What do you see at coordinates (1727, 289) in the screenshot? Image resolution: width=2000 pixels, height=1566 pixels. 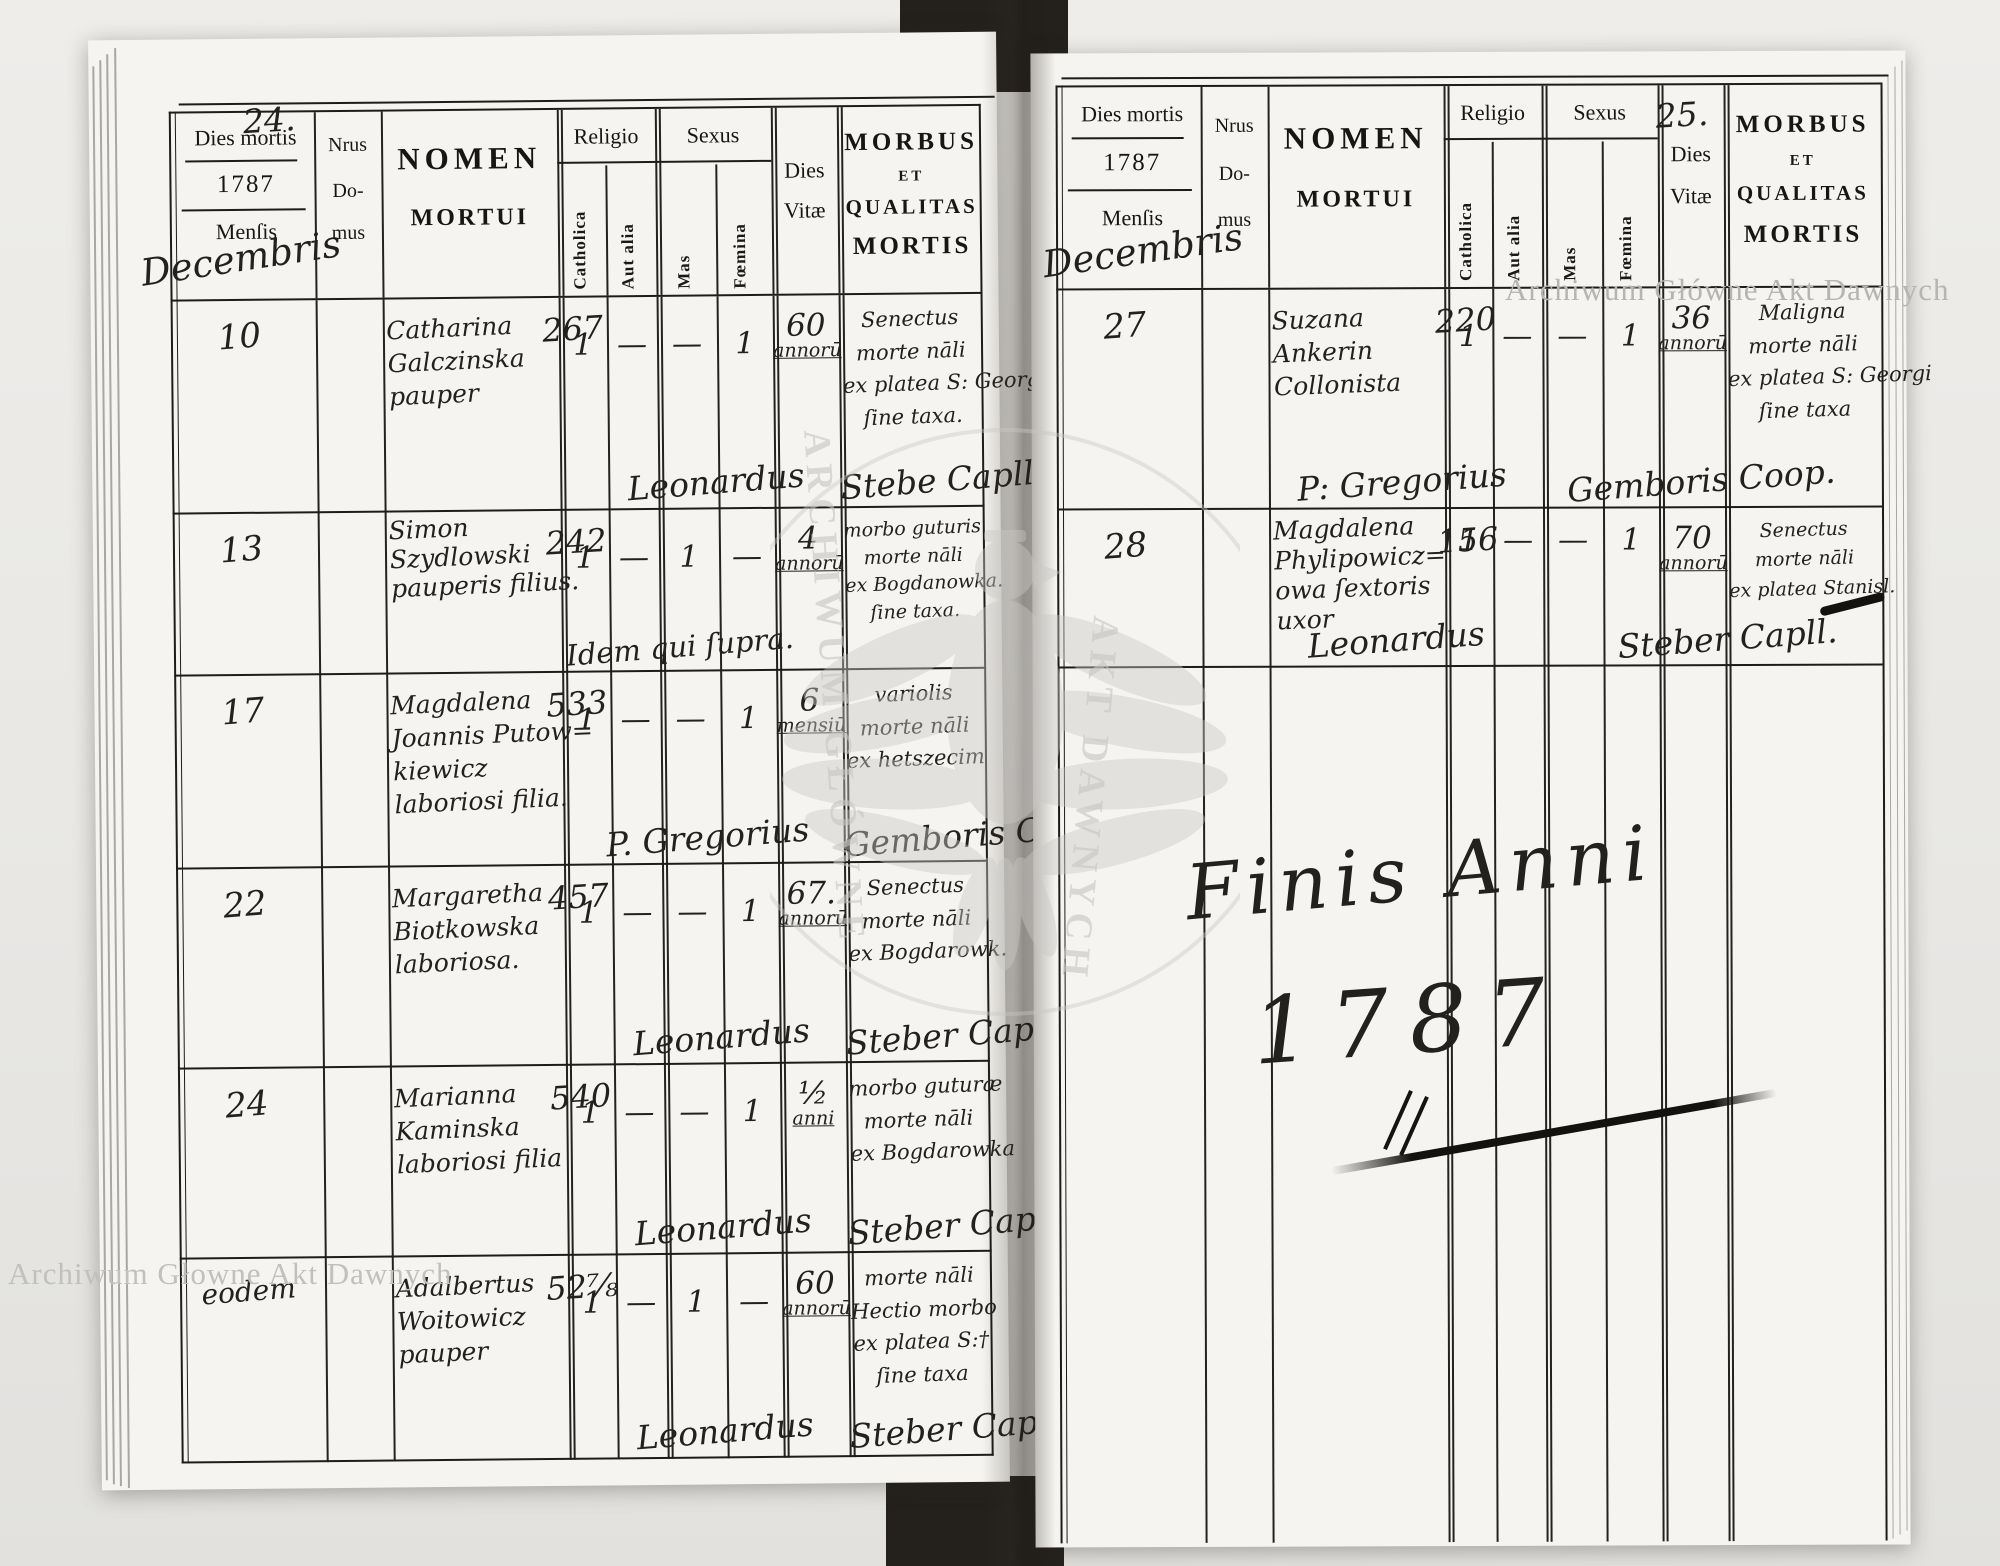 I see `archive-watermark-top-right: Archiwum Główne Akt Dawnych` at bounding box center [1727, 289].